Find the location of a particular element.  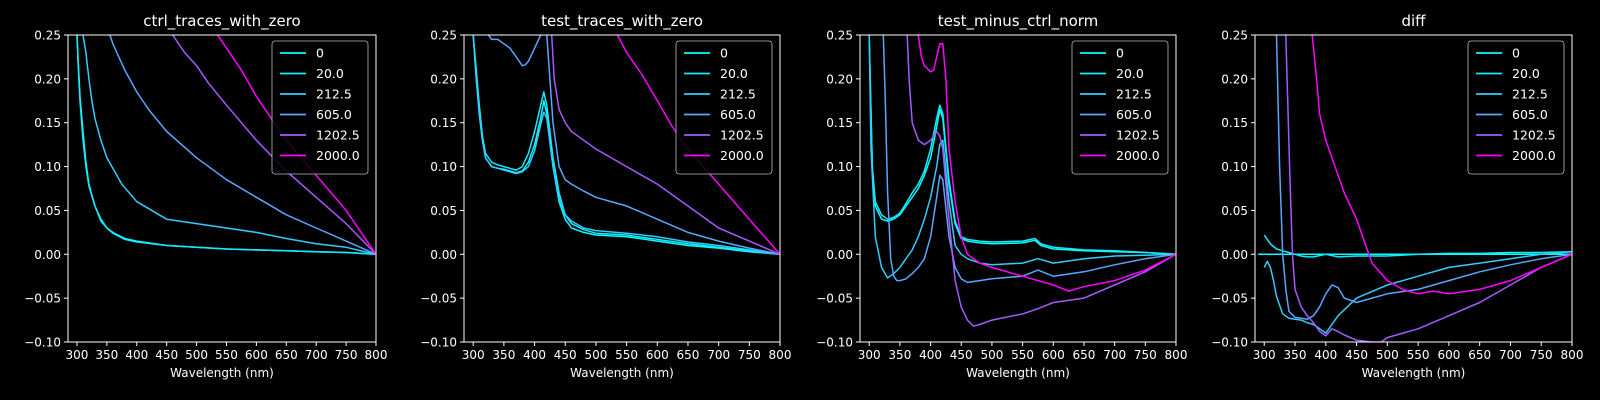

chart-title: diff is located at coordinates (1413, 21).